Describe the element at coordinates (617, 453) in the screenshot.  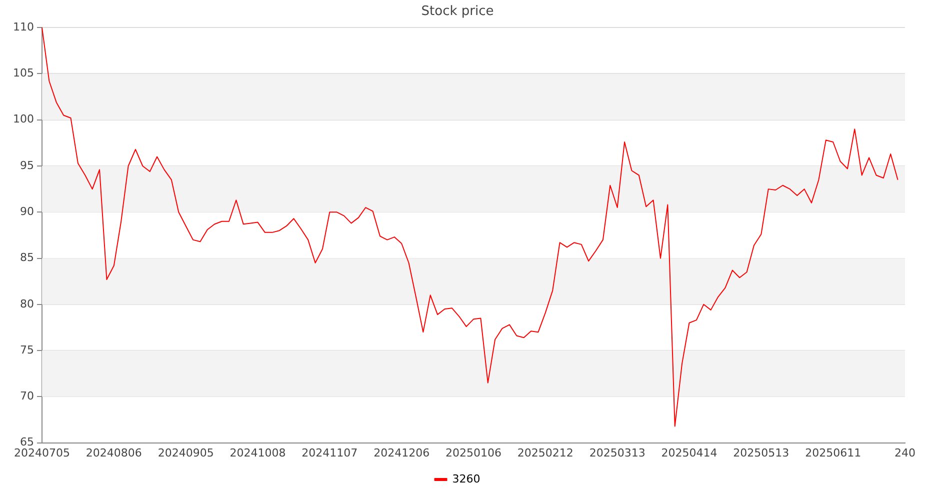
I see `x-tick-label: 20250313` at that location.